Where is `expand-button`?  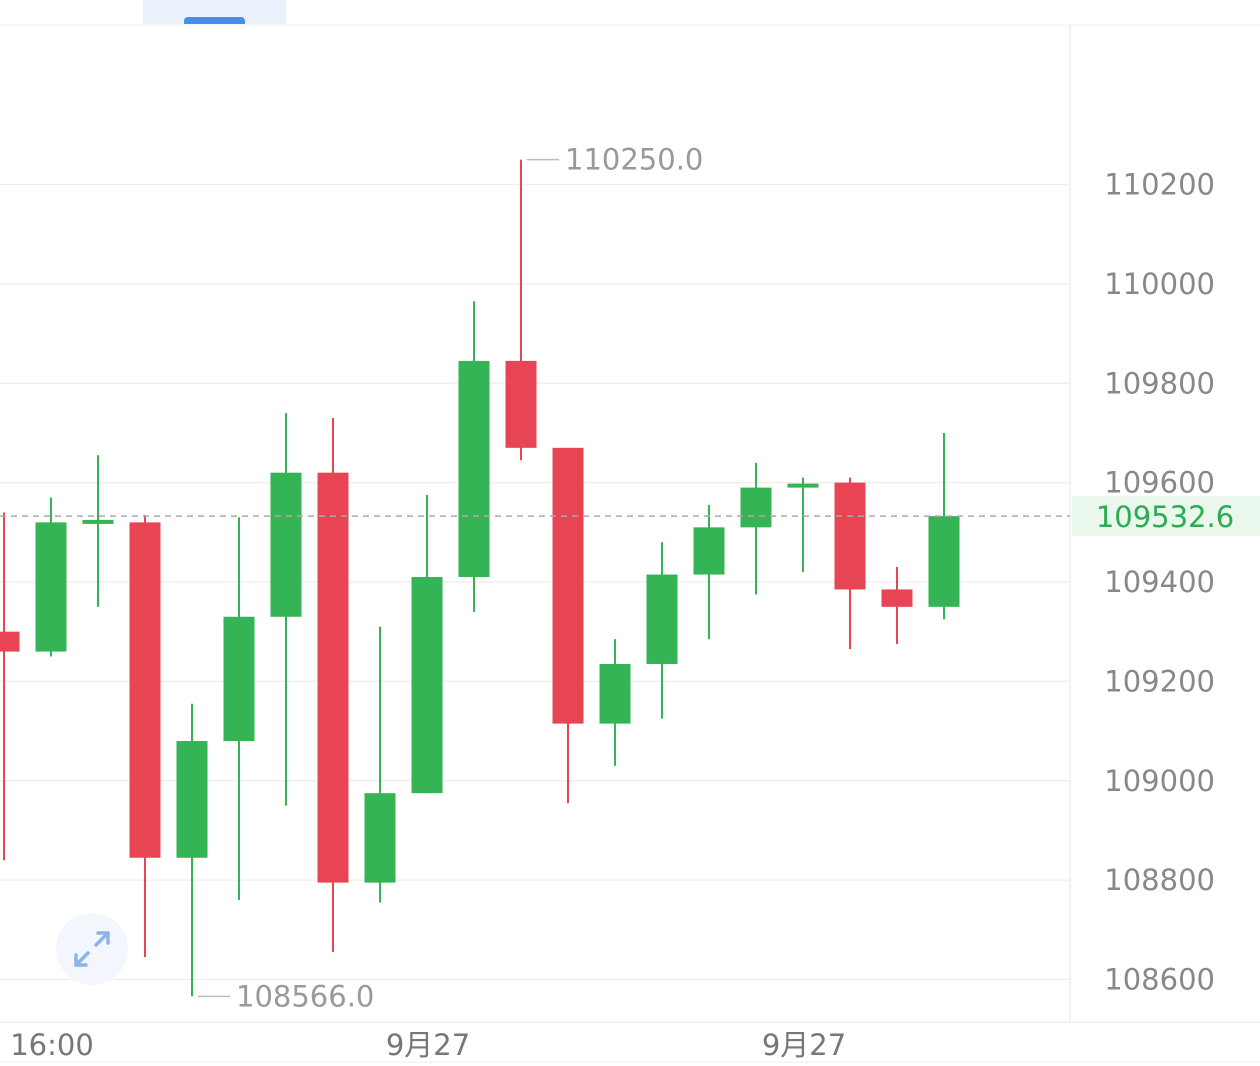
expand-button is located at coordinates (92, 949).